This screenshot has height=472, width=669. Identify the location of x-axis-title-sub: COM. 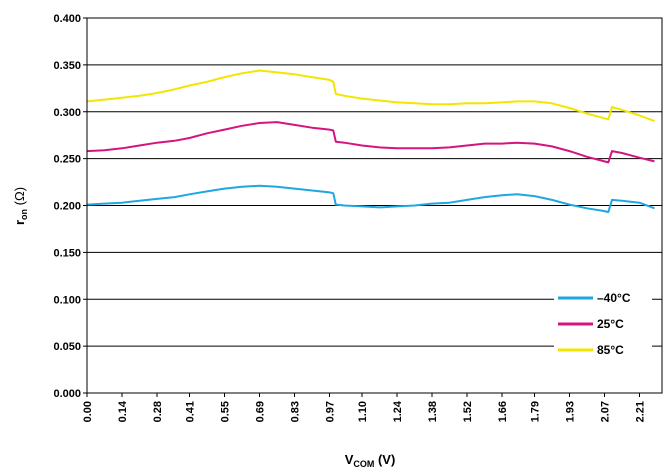
(363, 464).